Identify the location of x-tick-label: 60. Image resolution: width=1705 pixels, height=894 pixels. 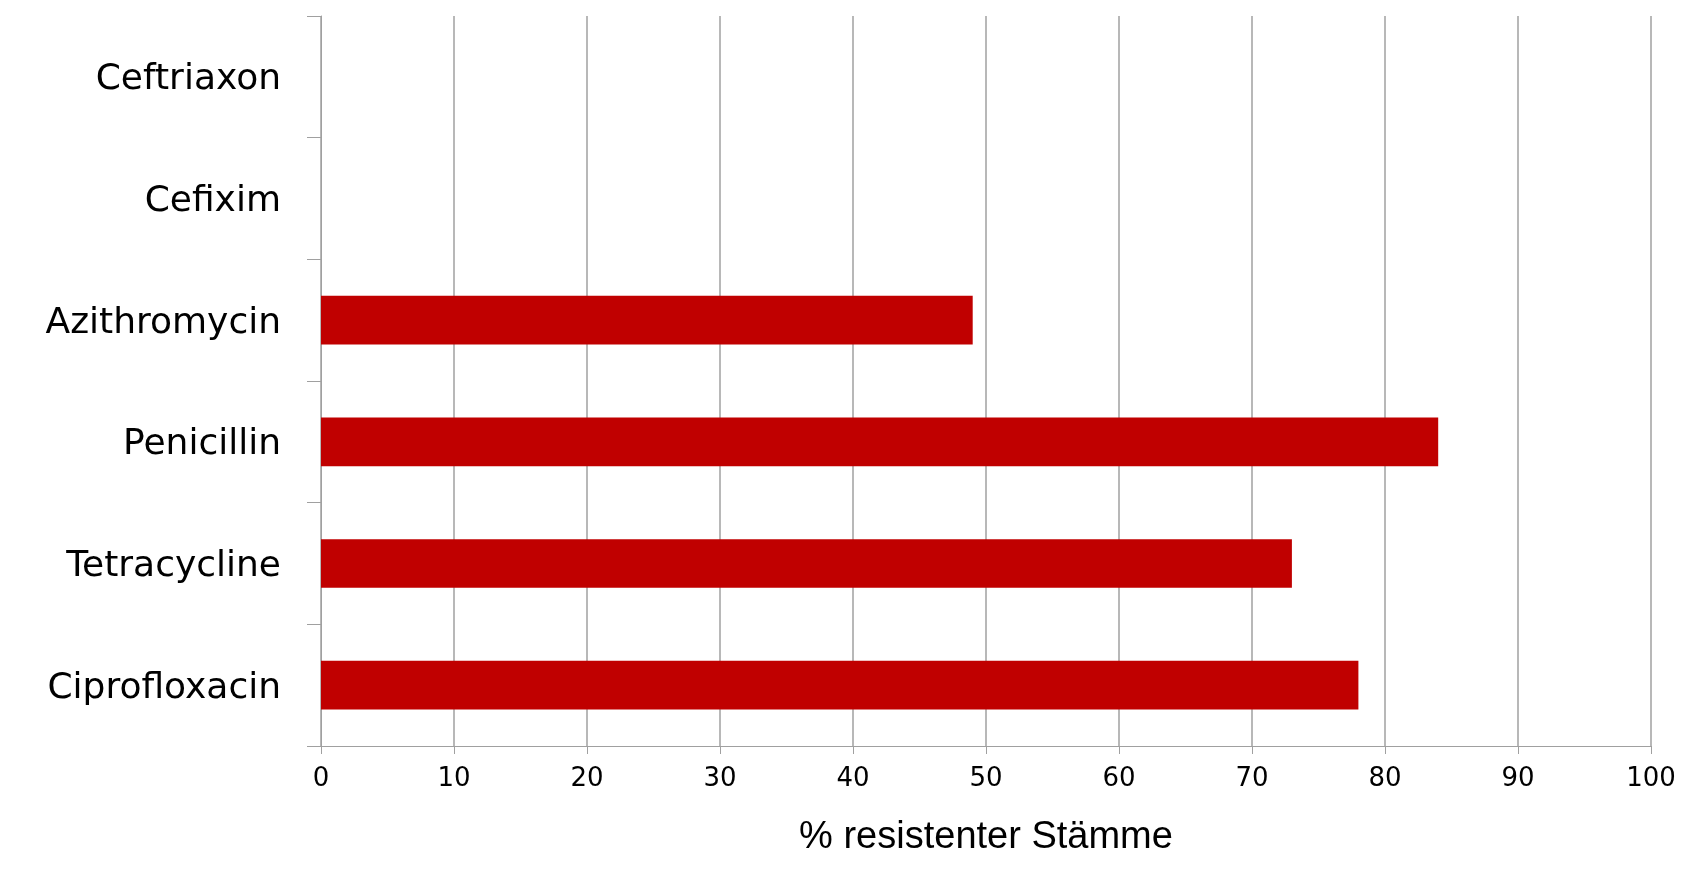
(1119, 777).